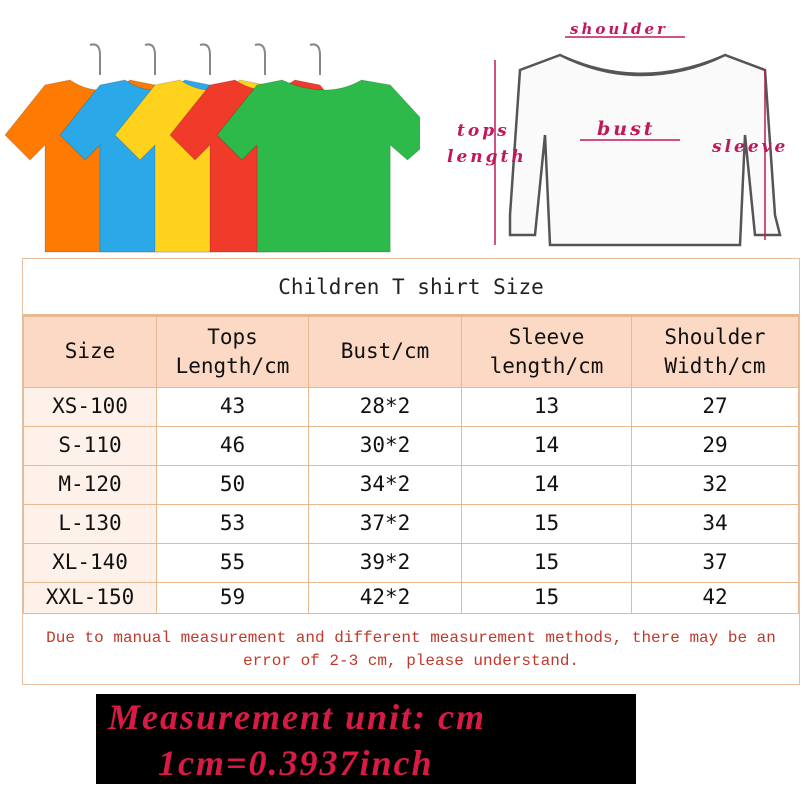 Image resolution: width=805 pixels, height=800 pixels. I want to click on column-header-line: Size, so click(90, 351).